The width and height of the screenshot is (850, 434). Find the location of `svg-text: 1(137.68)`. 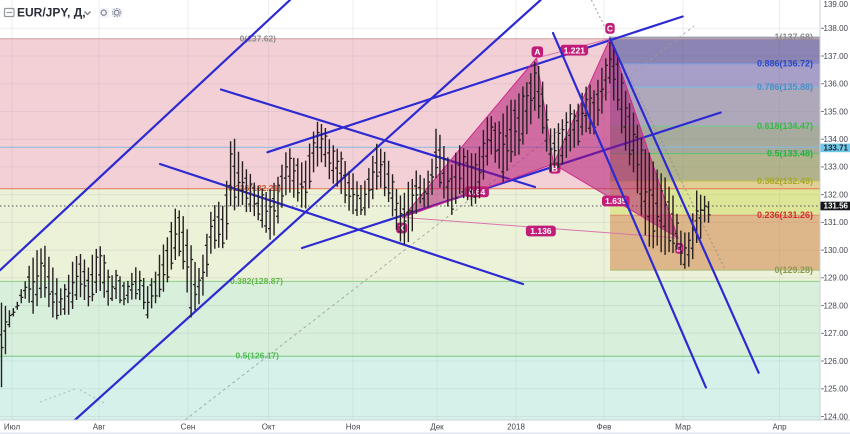

svg-text: 1(137.68) is located at coordinates (793, 37).